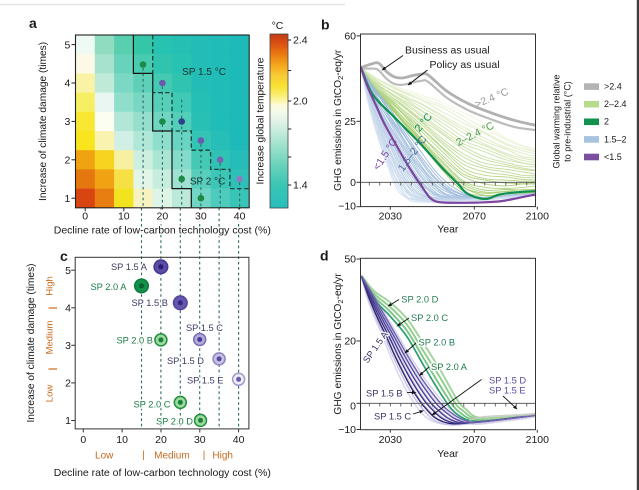  Describe the element at coordinates (350, 37) in the screenshot. I see `svg-text: 60` at that location.